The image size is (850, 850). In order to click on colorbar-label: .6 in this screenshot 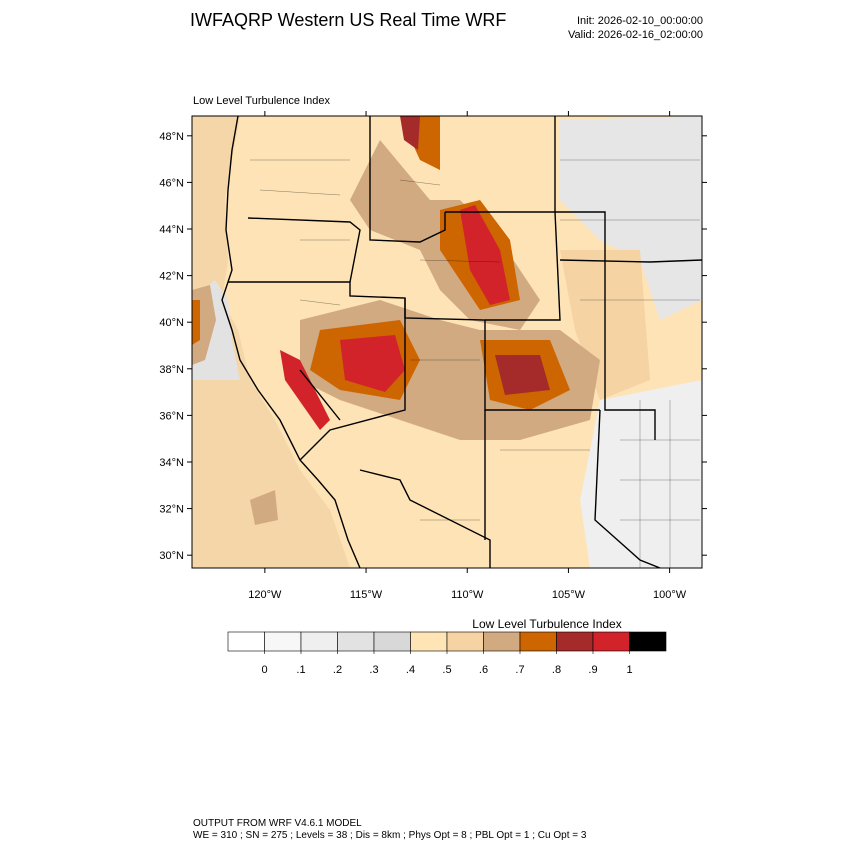, I will do `click(483, 670)`.